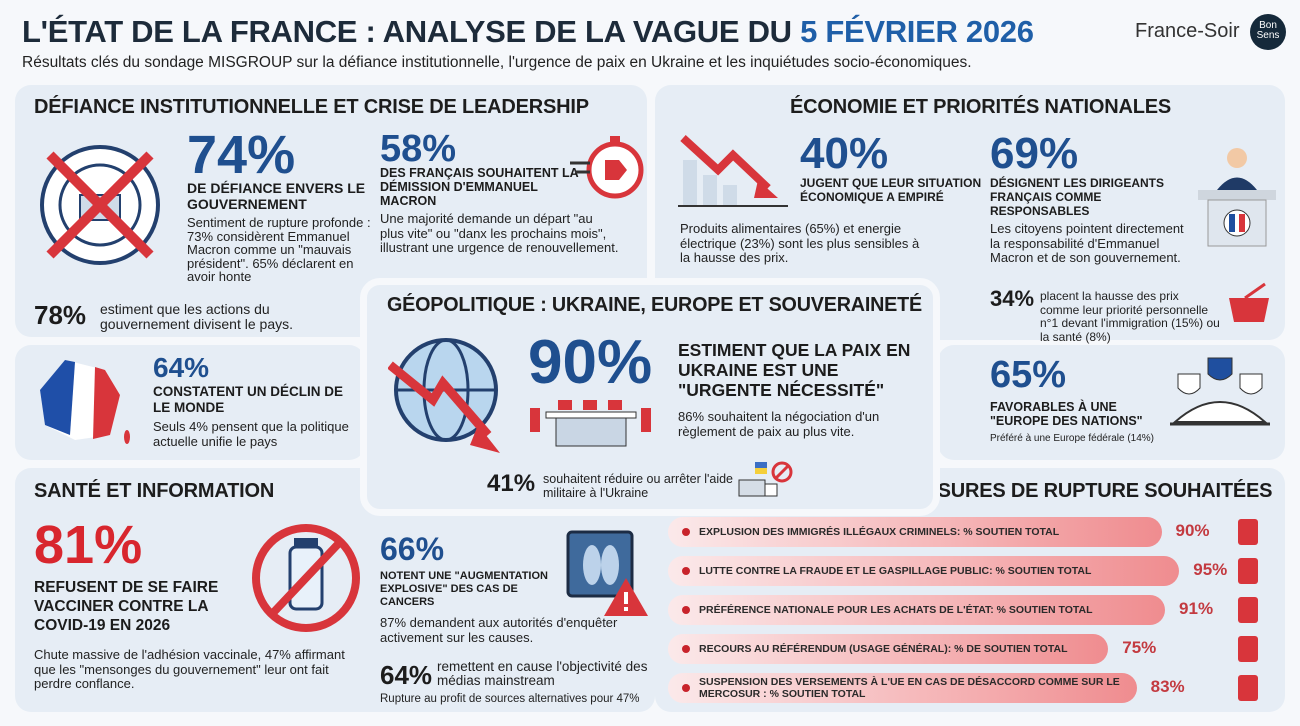 The image size is (1300, 726). I want to click on negotiation-table-icon, so click(590, 423).